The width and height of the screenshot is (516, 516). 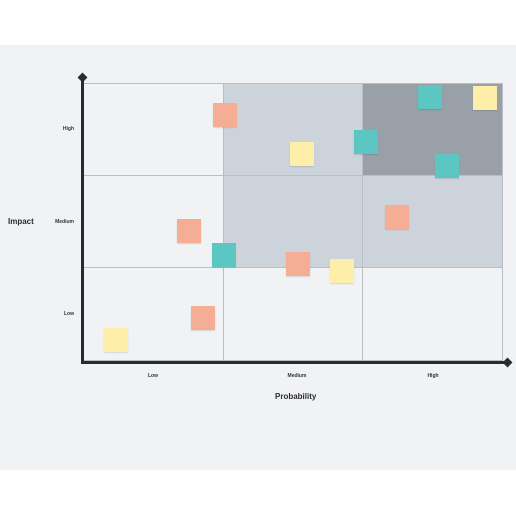 I want to click on x-tick-medium: Medium, so click(x=297, y=376).